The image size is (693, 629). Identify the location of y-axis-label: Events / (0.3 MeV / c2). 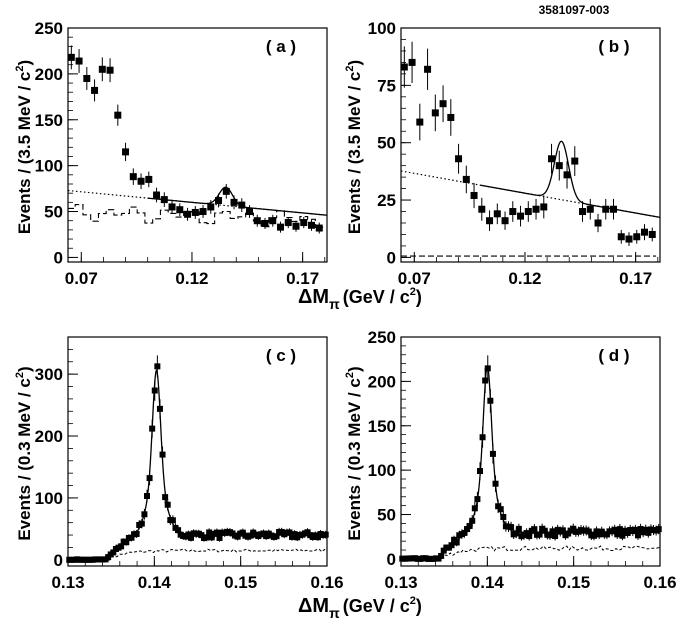
(24, 453).